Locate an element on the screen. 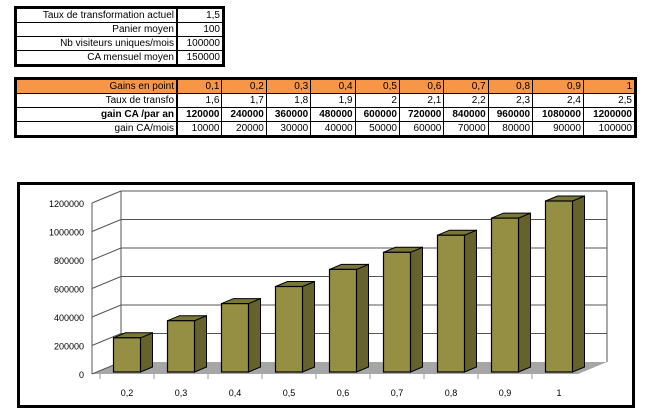 The image size is (650, 420). x-tick-label: 0,7 is located at coordinates (397, 393).